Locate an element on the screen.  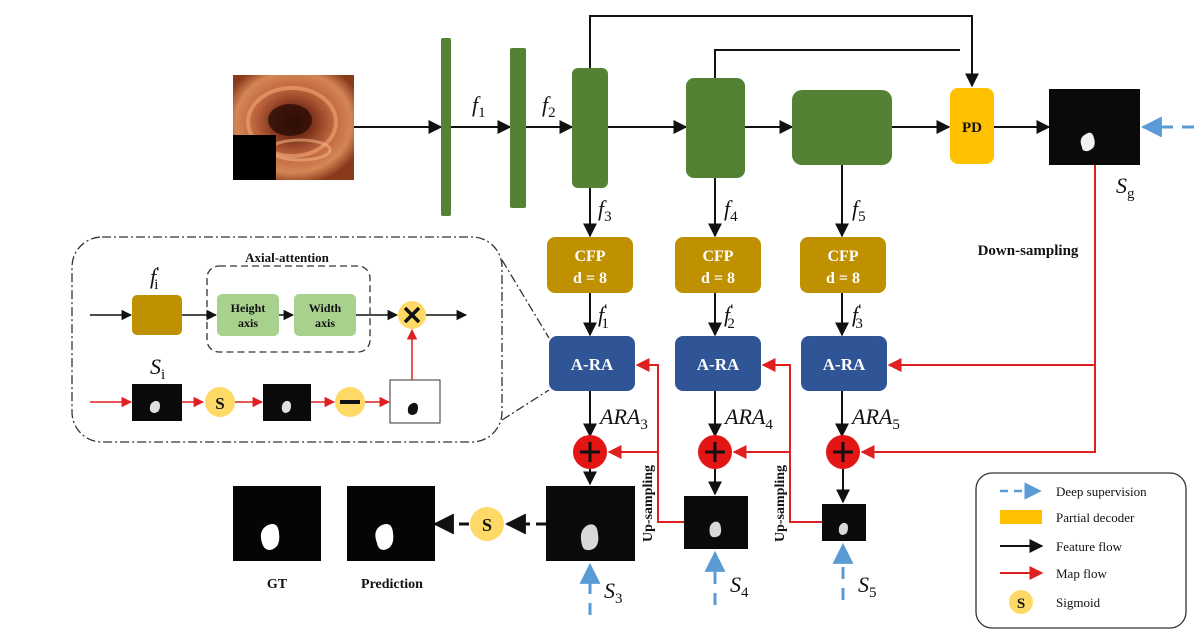
cfp-block-3: CFP d = 8 is located at coordinates (843, 265).